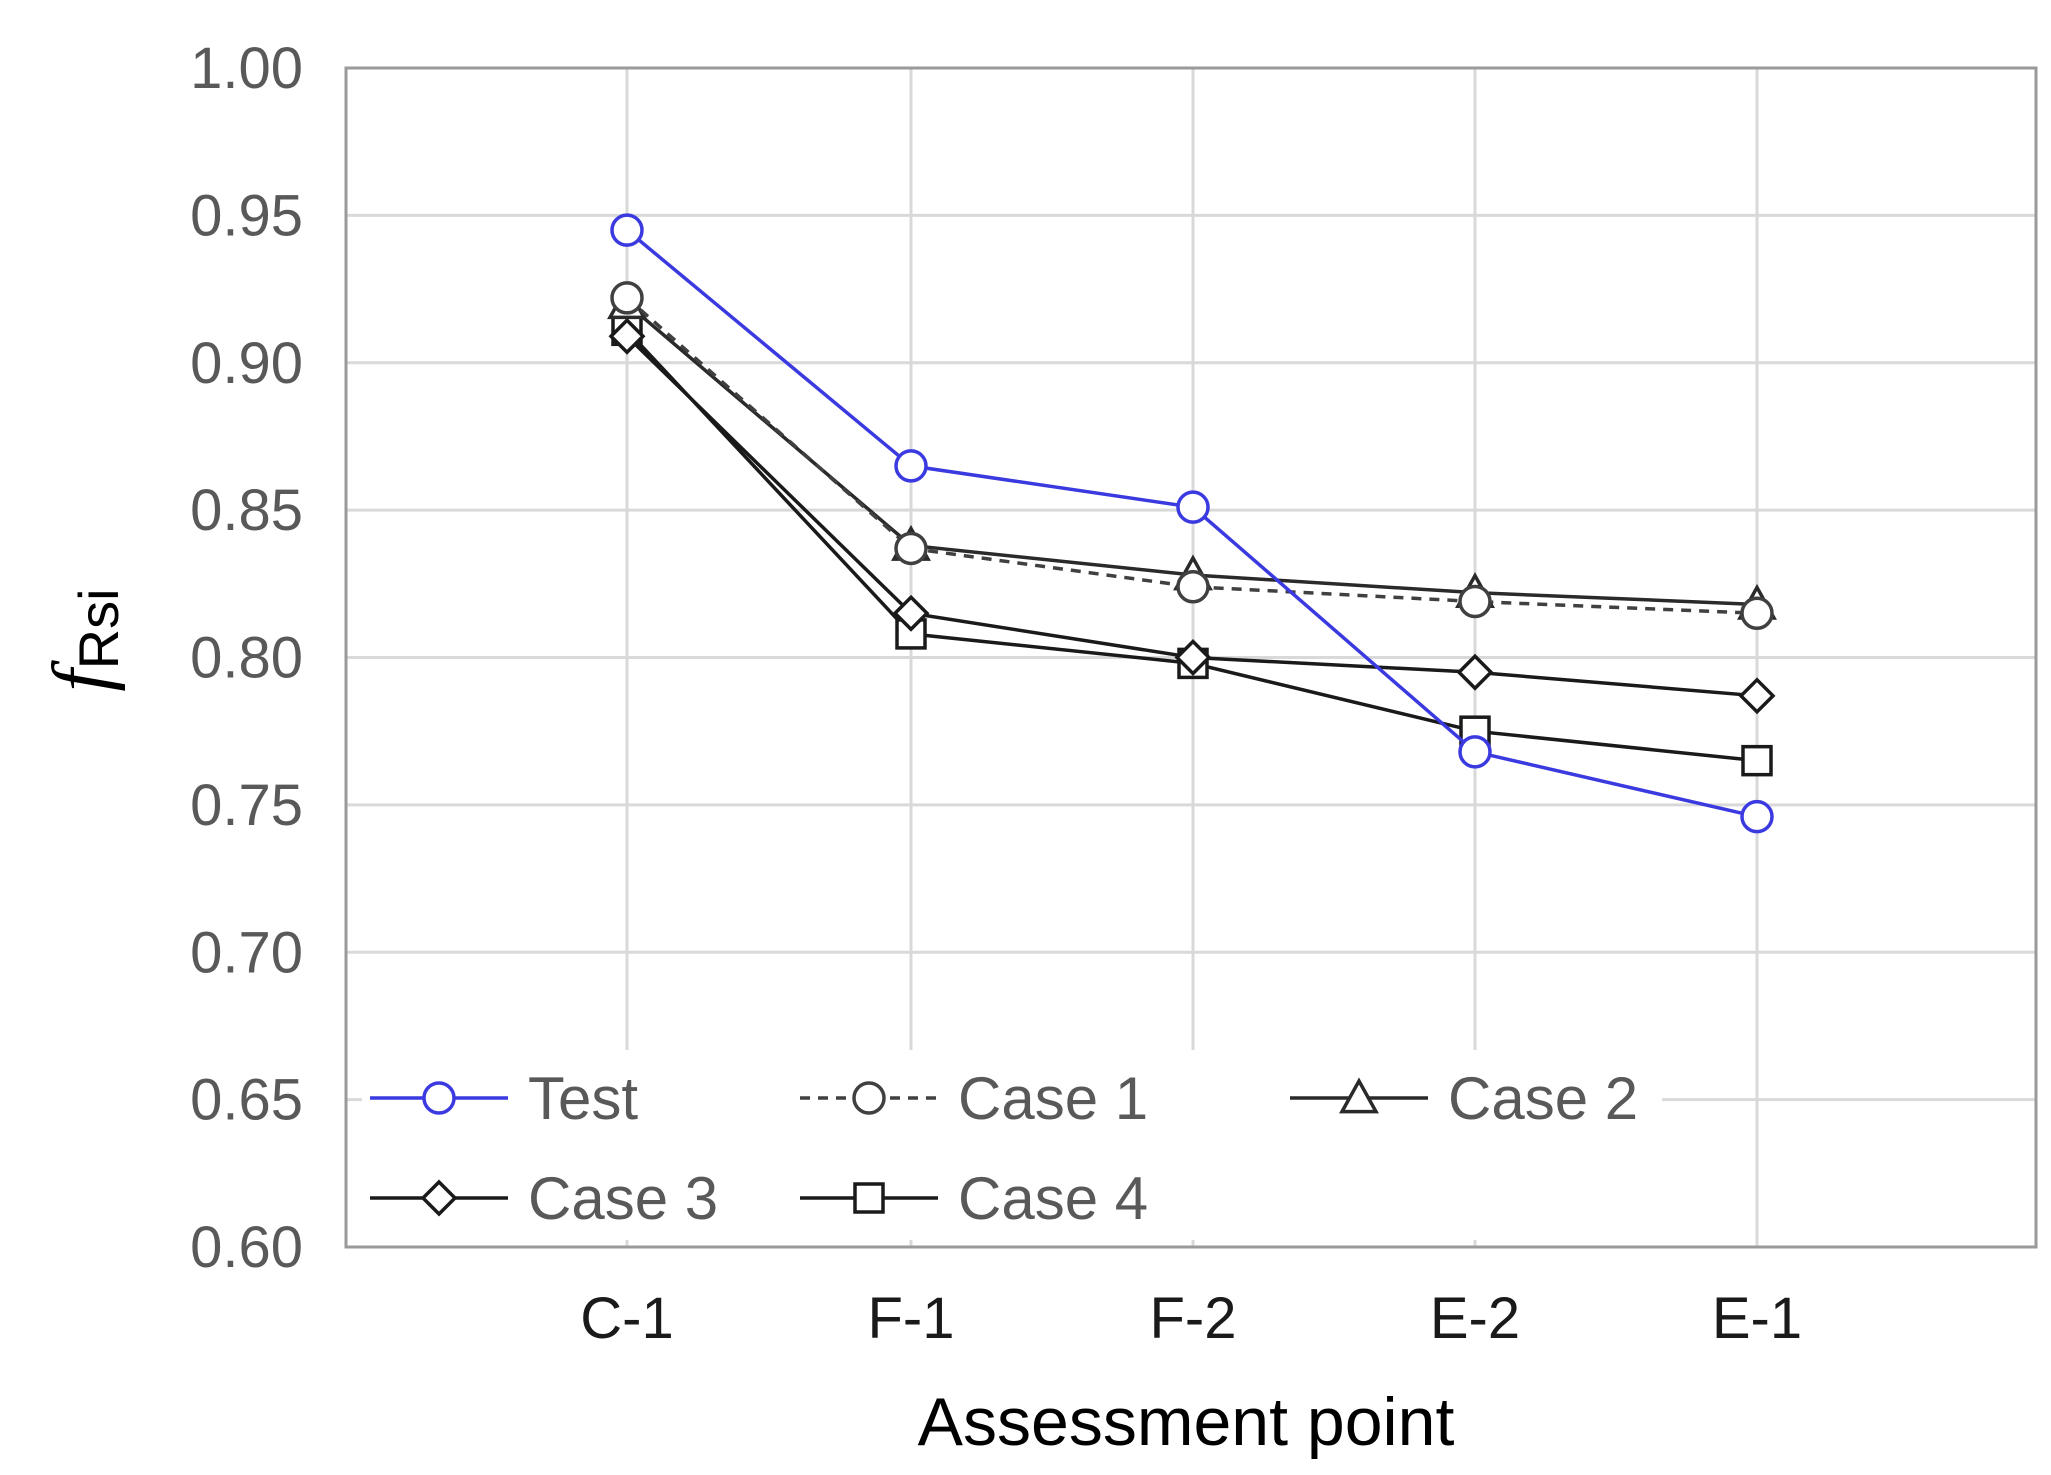 This screenshot has height=1475, width=2051. What do you see at coordinates (1543, 1098) in the screenshot?
I see `legend-label-case-2: Case 2` at bounding box center [1543, 1098].